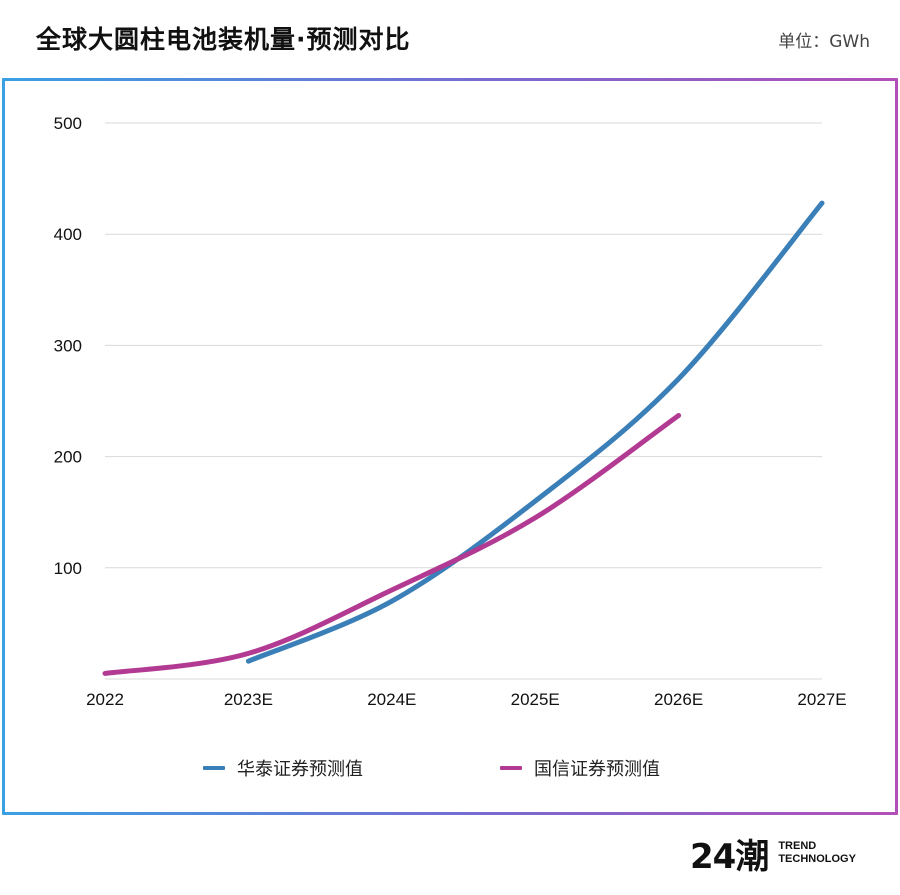 The image size is (900, 895). I want to click on brand-text: TREND TECHNOLOGY, so click(817, 853).